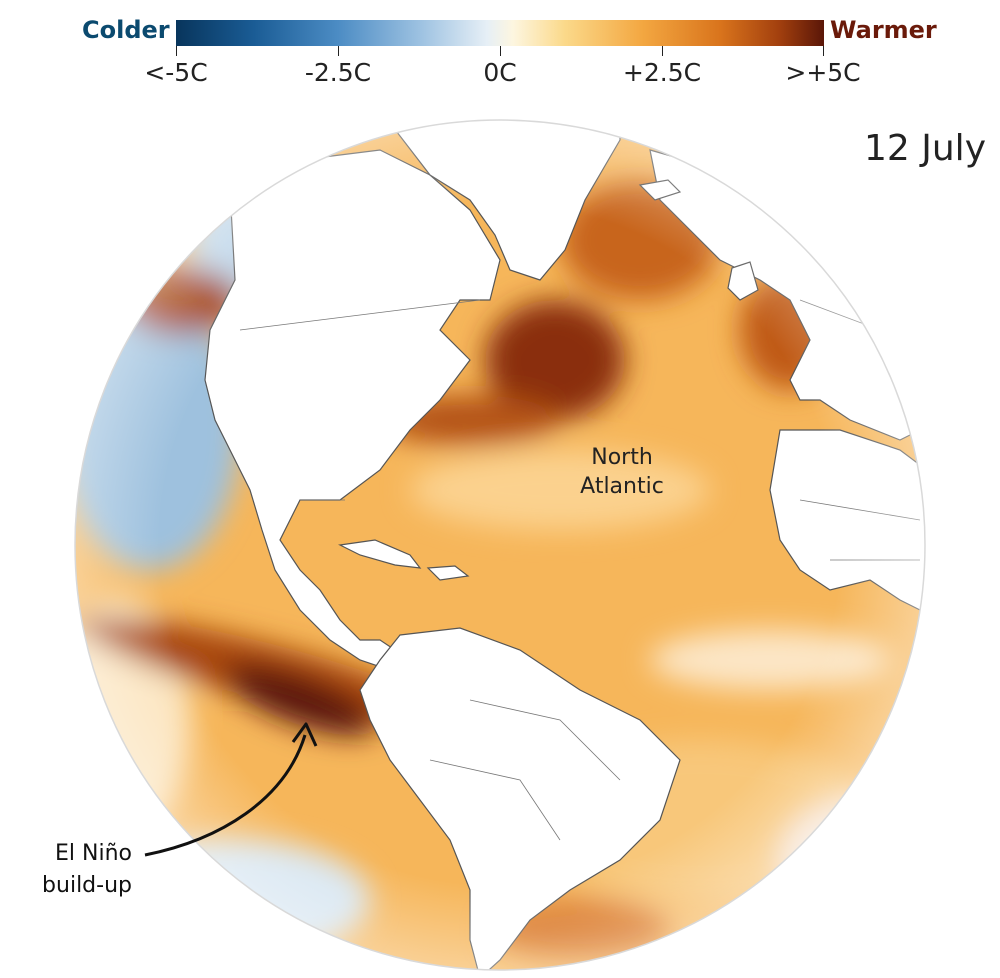  What do you see at coordinates (925, 148) in the screenshot?
I see `date-label: 12 July` at bounding box center [925, 148].